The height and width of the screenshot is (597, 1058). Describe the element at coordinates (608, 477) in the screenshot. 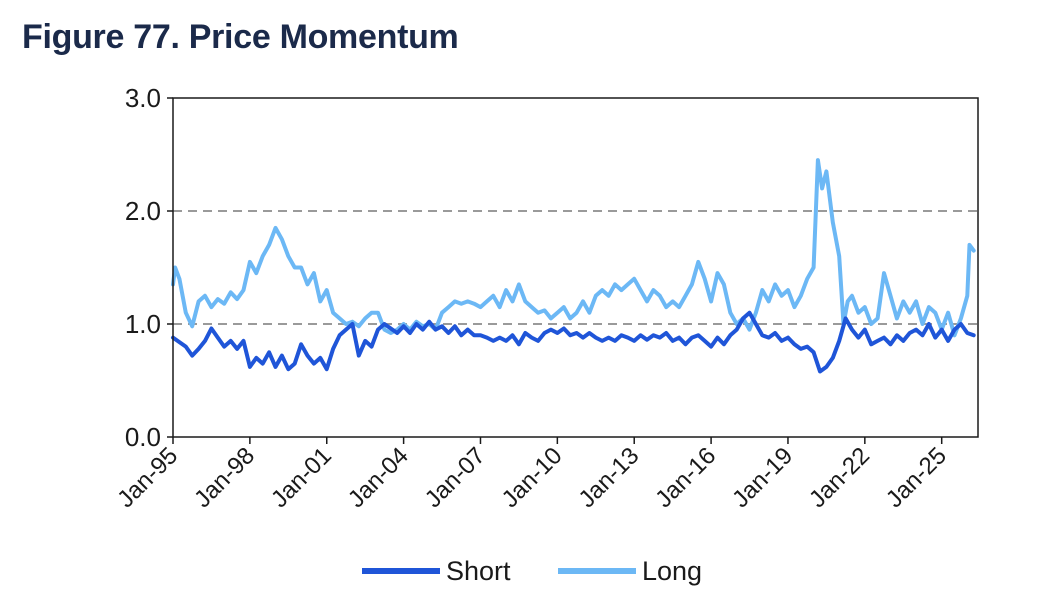

I see `x-tick-label: Jan-13` at that location.